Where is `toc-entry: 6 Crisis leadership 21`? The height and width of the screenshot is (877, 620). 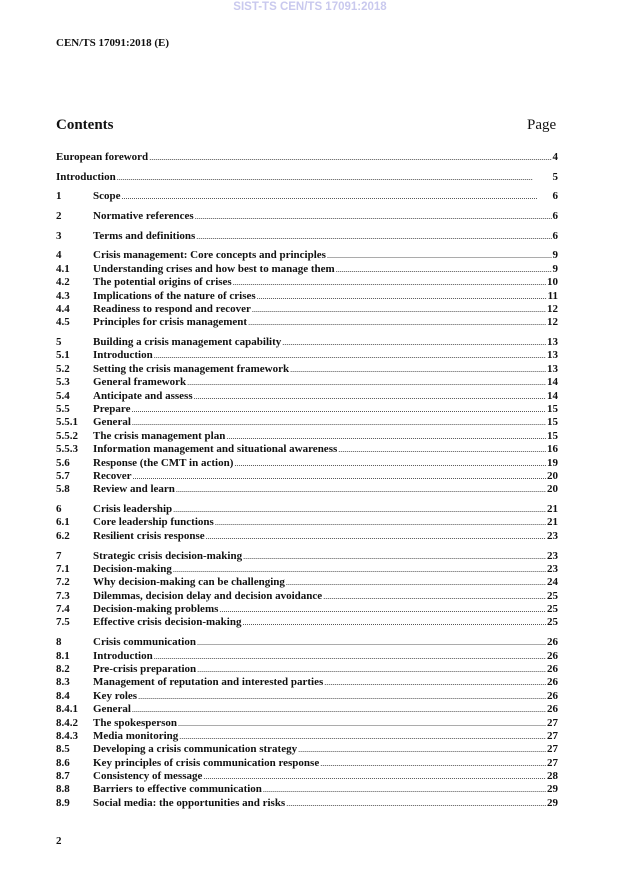
toc-entry: 6 Crisis leadership 21 is located at coordinates (307, 510).